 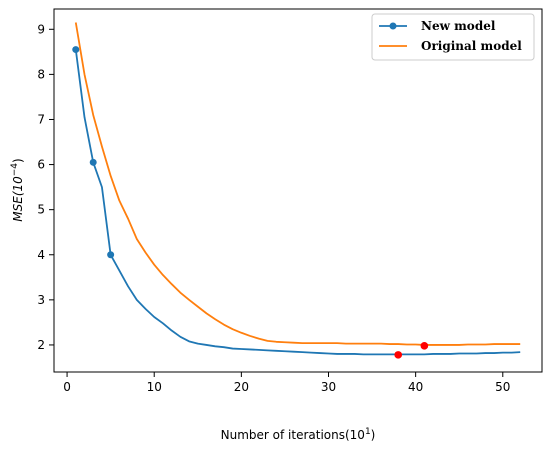 What do you see at coordinates (298, 434) in the screenshot?
I see `x-axis-label: Number of iterations(101)` at bounding box center [298, 434].